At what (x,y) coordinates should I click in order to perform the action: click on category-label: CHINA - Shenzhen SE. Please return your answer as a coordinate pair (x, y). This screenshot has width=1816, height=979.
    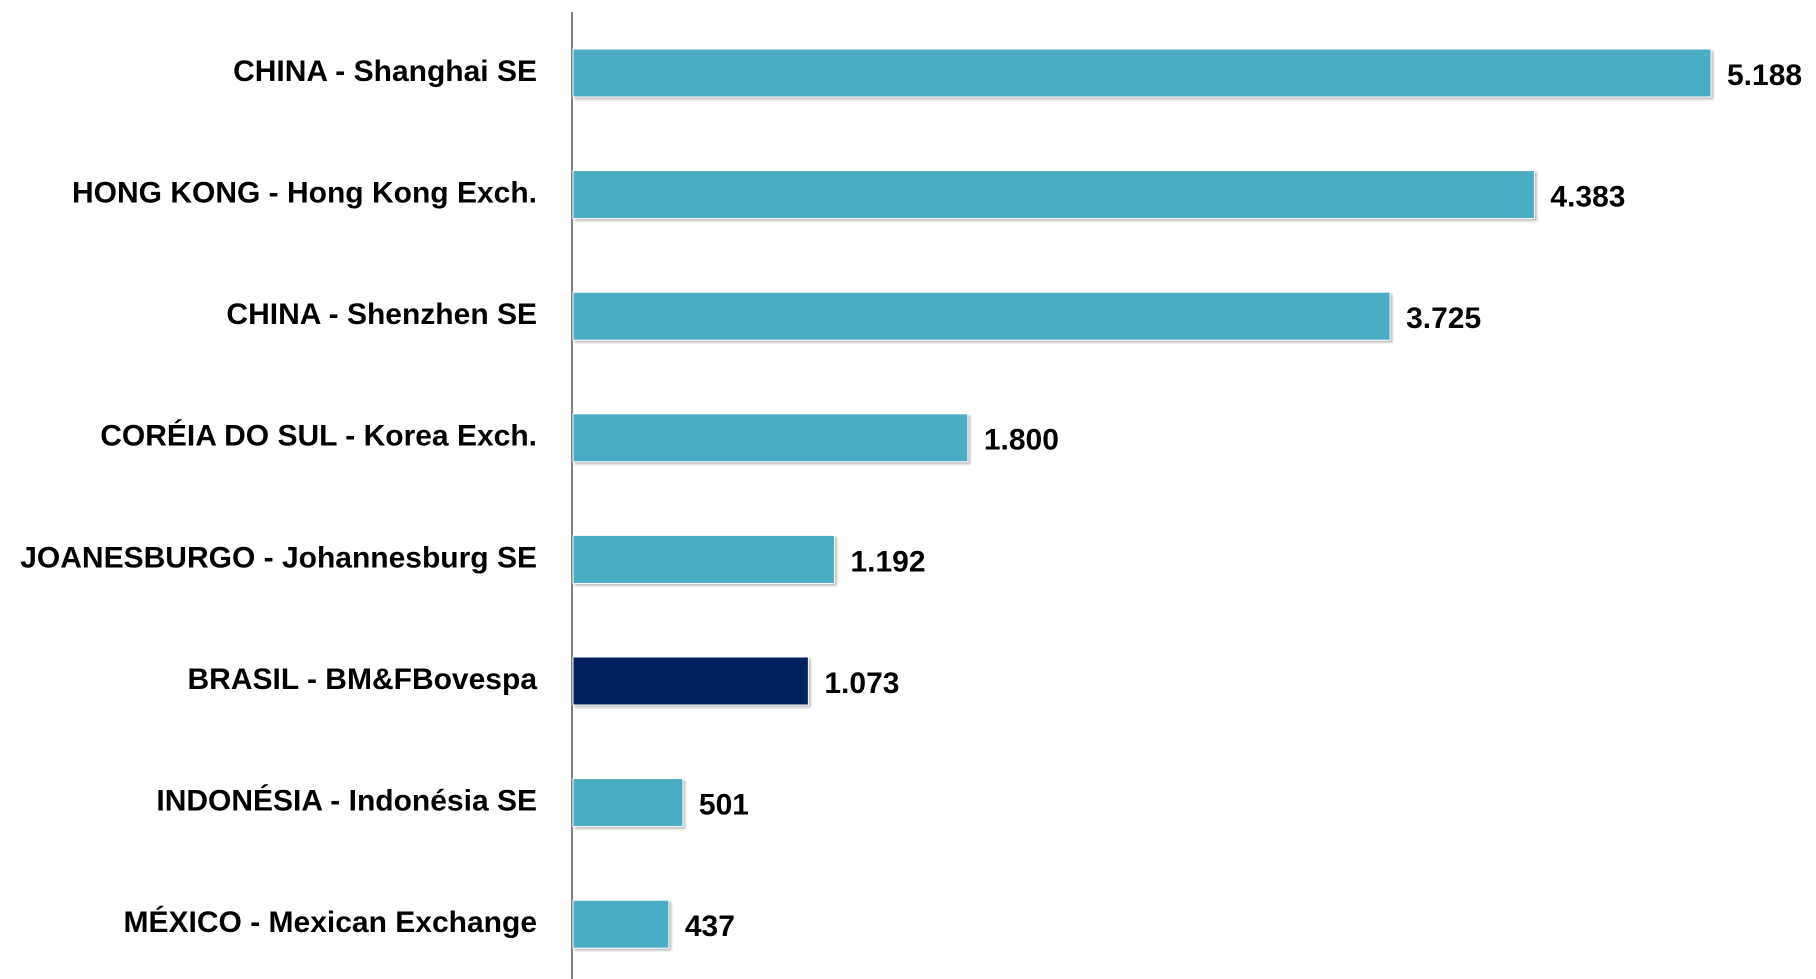
    Looking at the image, I should click on (381, 314).